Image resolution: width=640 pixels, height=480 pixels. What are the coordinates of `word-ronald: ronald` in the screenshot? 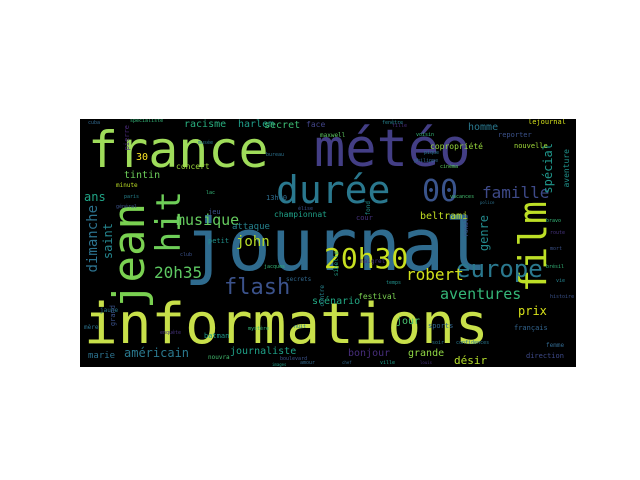 It's located at (466, 226).